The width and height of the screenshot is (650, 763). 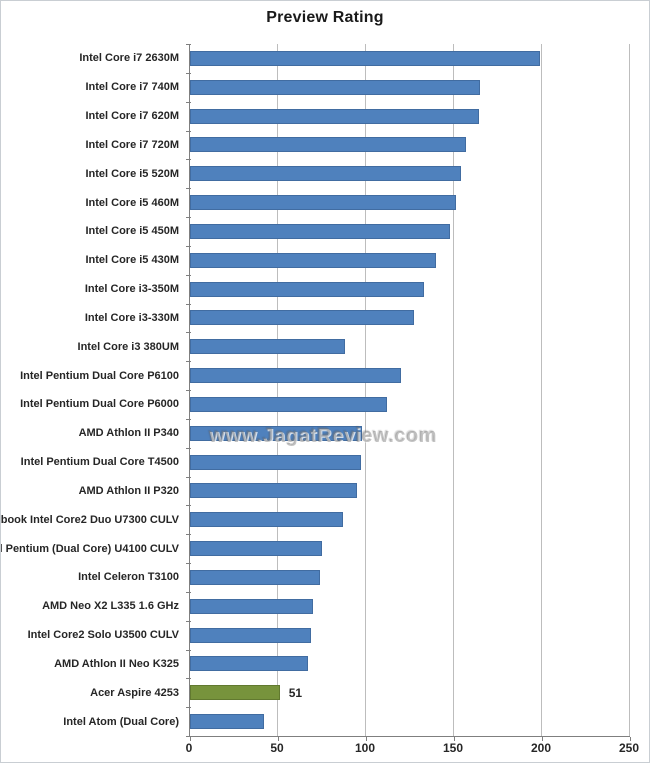 What do you see at coordinates (289, 404) in the screenshot?
I see `bar-intel-pentium-dual-core-p6000` at bounding box center [289, 404].